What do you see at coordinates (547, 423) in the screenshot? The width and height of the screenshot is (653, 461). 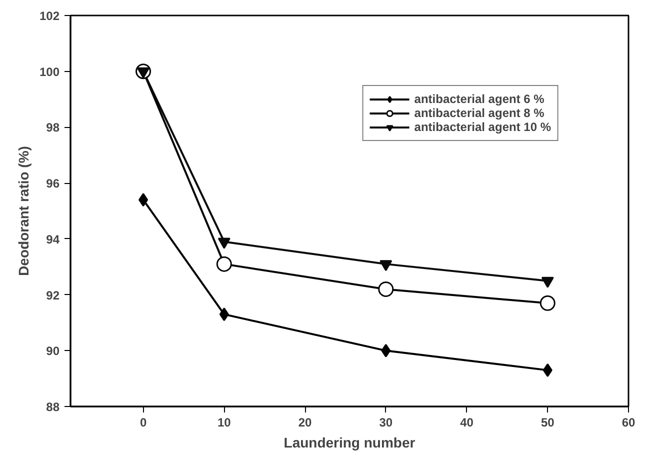 I see `x-tick-label: 50` at bounding box center [547, 423].